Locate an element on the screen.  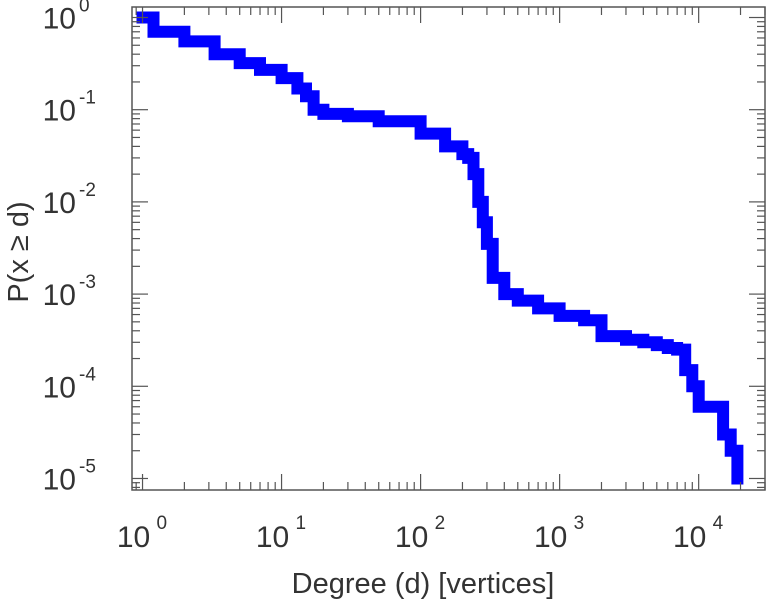
y-tick-label-exponent: -4 is located at coordinates (87, 374).